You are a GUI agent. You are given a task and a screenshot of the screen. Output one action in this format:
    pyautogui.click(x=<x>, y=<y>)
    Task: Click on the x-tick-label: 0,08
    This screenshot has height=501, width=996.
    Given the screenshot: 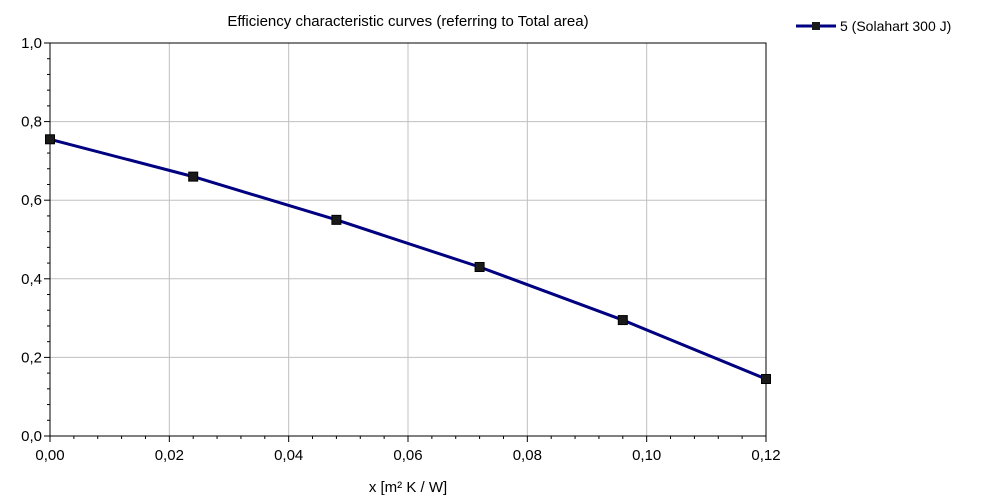 What is the action you would take?
    pyautogui.click(x=527, y=455)
    